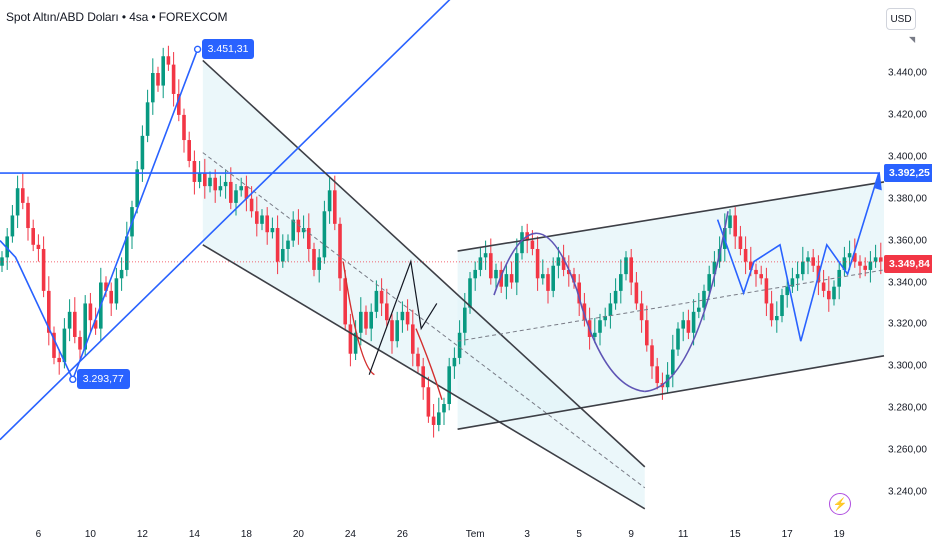 The image size is (932, 550). I want to click on zigzag-left, so click(99, 215).